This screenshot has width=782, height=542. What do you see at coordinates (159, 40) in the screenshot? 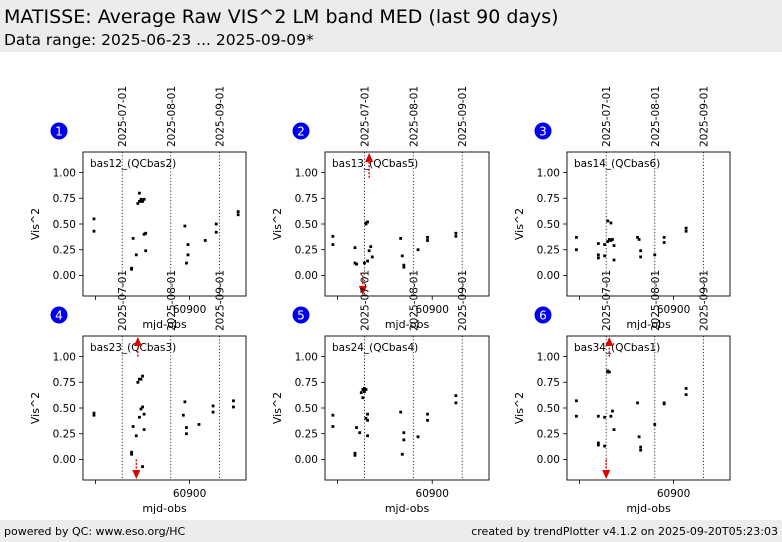
I see `data-range-subtitle: Data range: 2025-06-23 ... 2025-09-09*` at bounding box center [159, 40].